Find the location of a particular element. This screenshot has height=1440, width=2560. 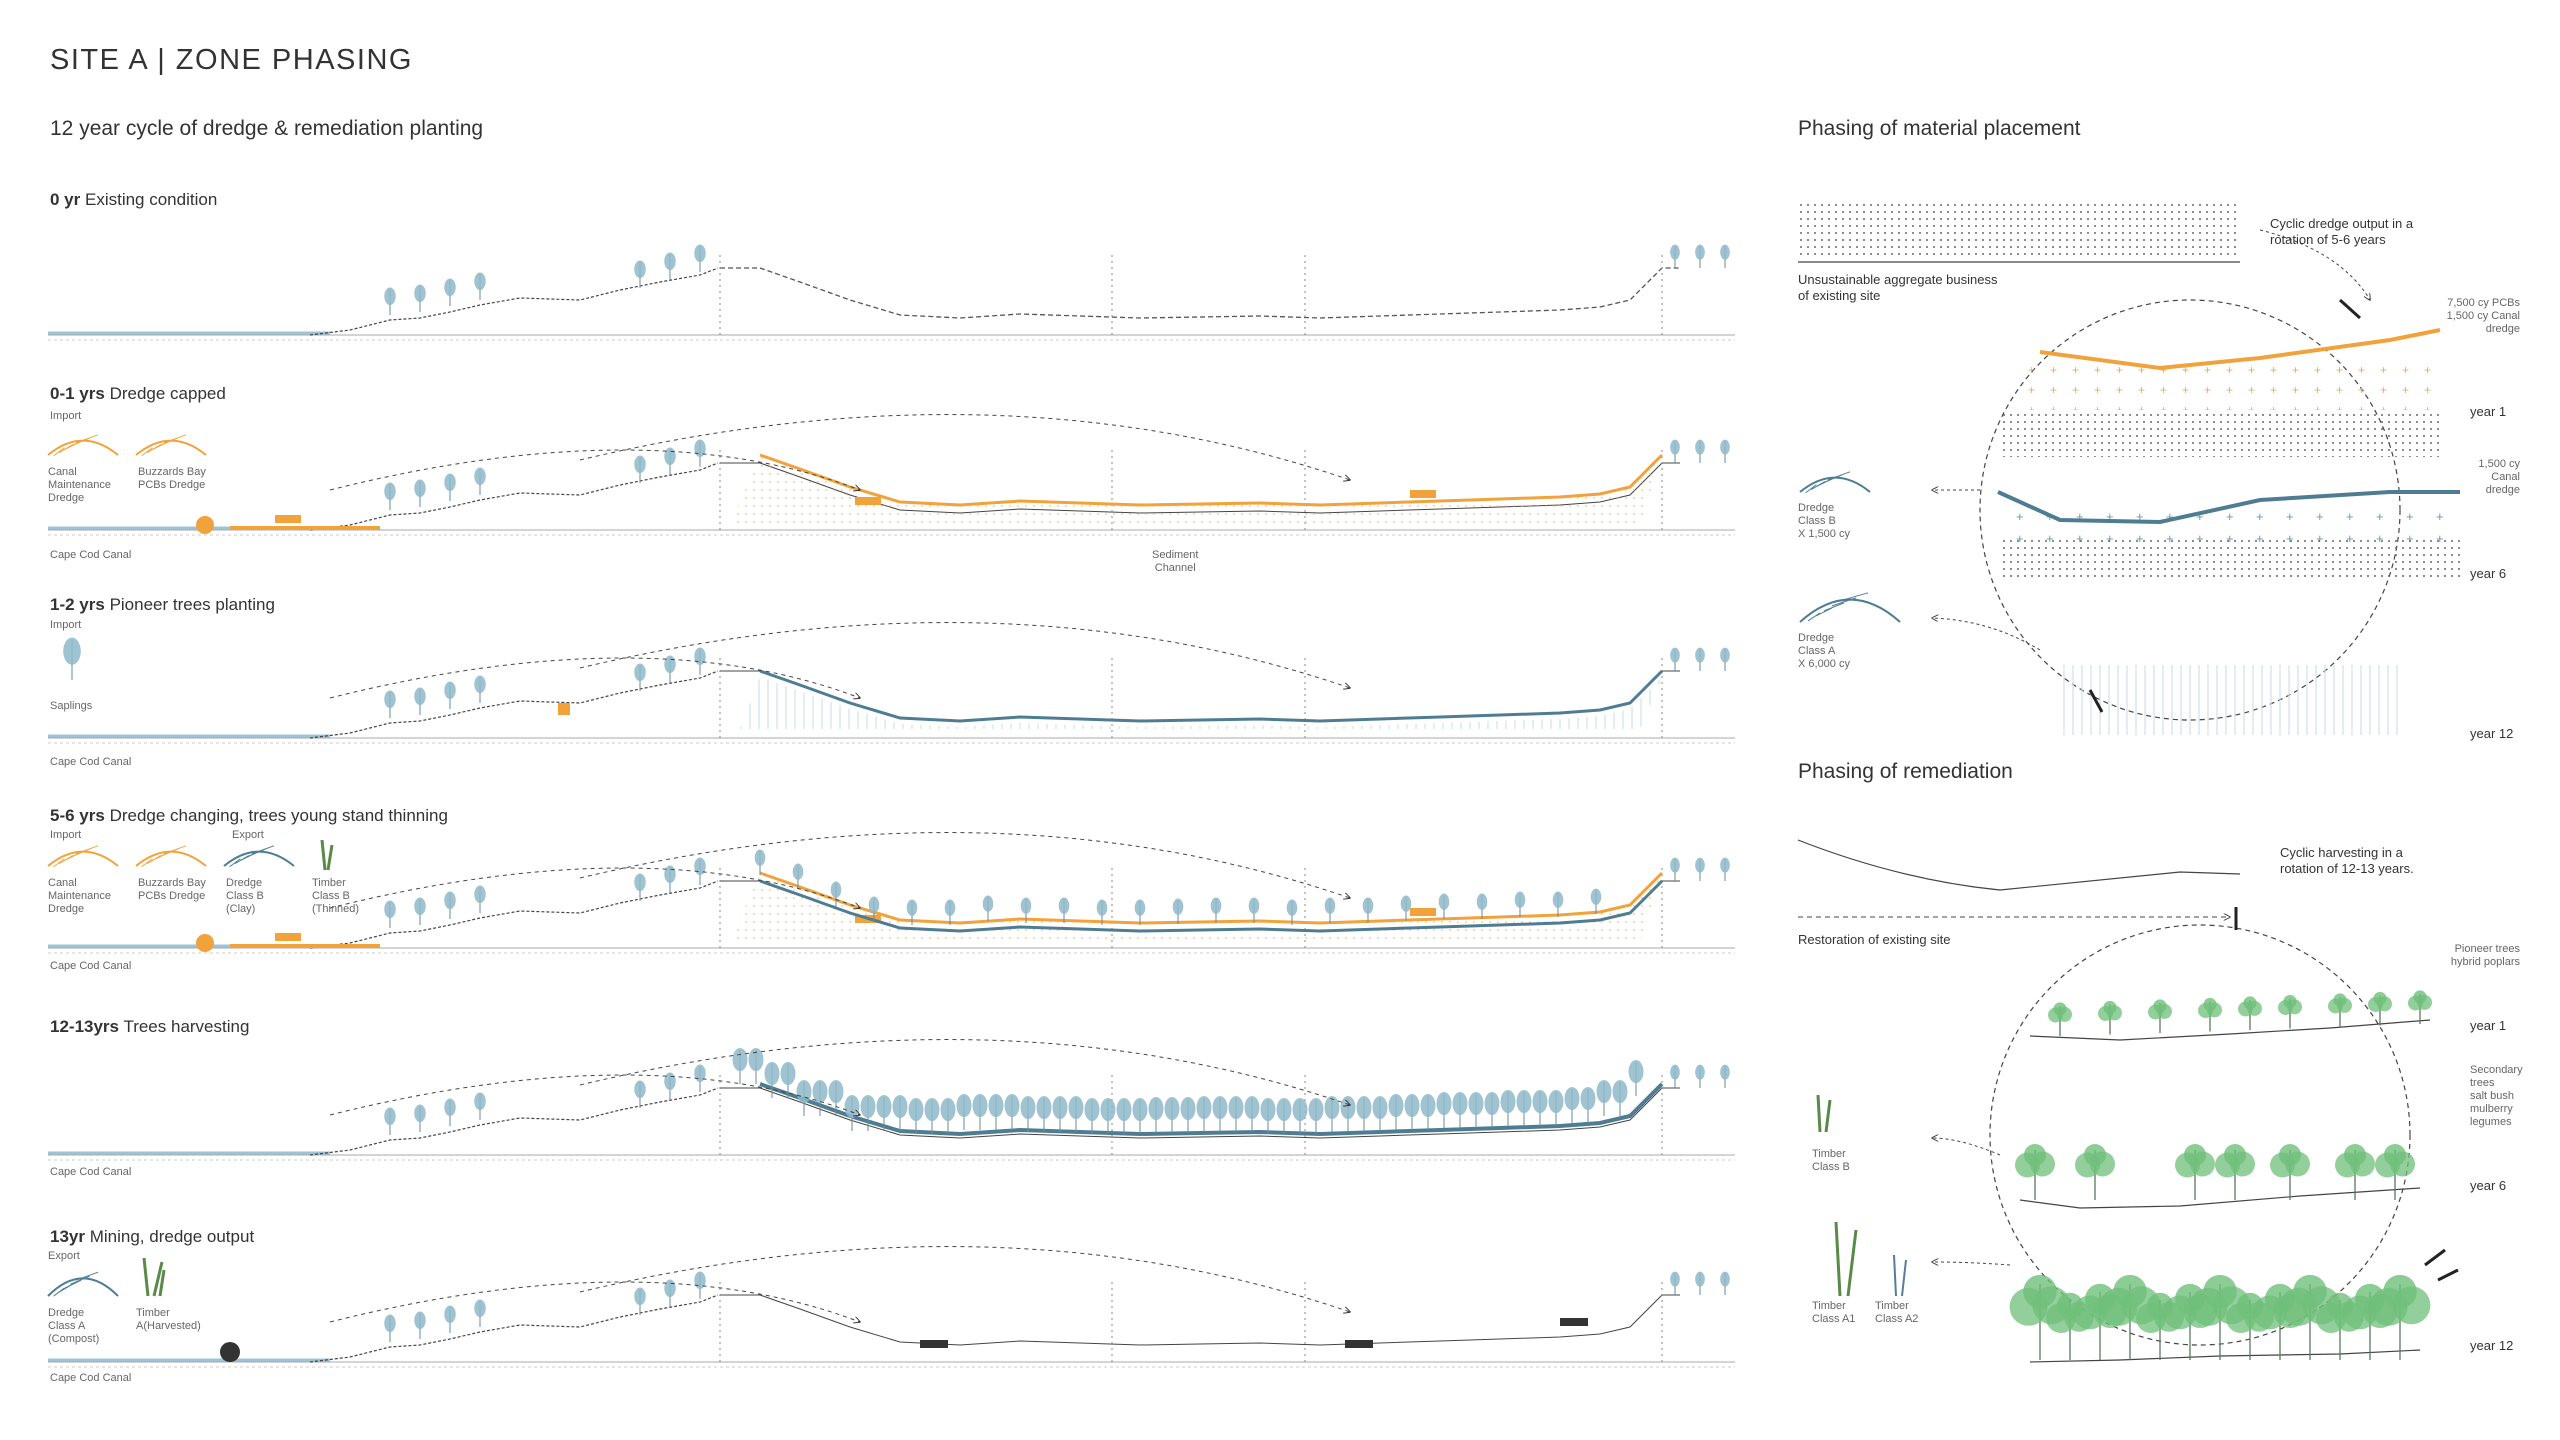

row-year: 5-6 yrs is located at coordinates (77, 815).